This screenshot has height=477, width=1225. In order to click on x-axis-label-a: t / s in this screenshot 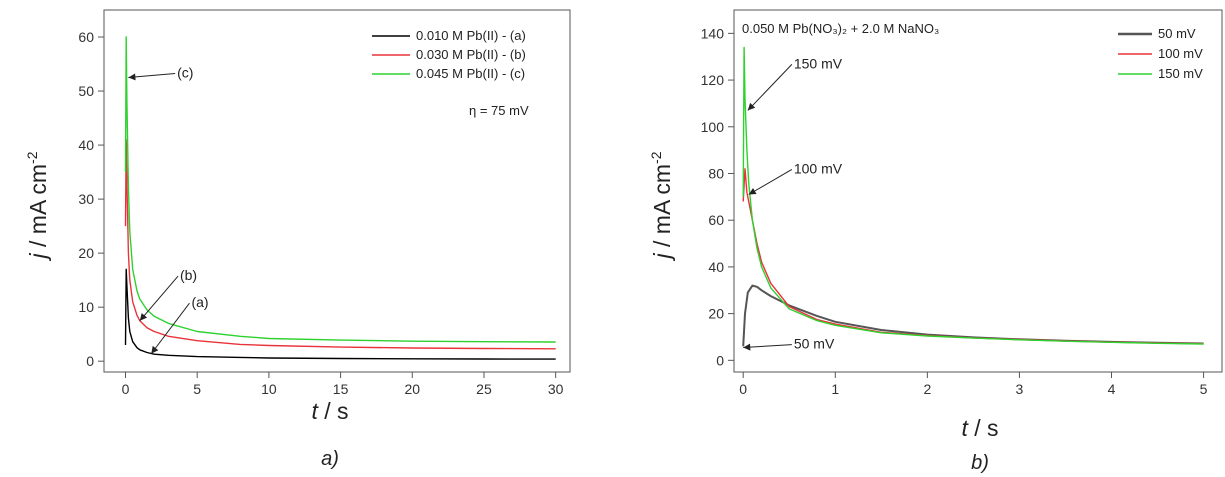, I will do `click(329, 411)`.